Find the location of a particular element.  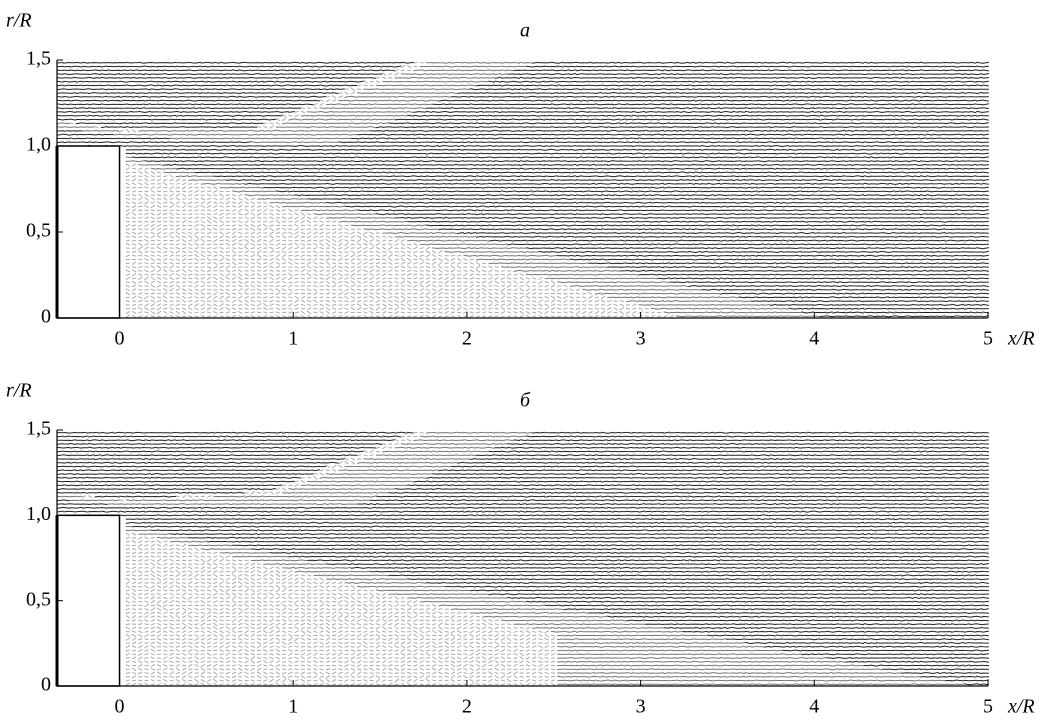

body is located at coordinates (88, 600).